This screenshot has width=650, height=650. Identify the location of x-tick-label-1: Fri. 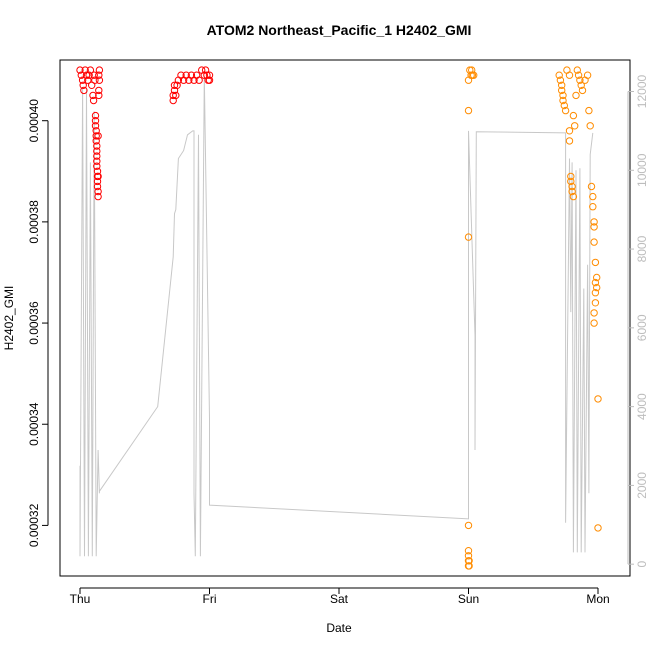
(210, 599).